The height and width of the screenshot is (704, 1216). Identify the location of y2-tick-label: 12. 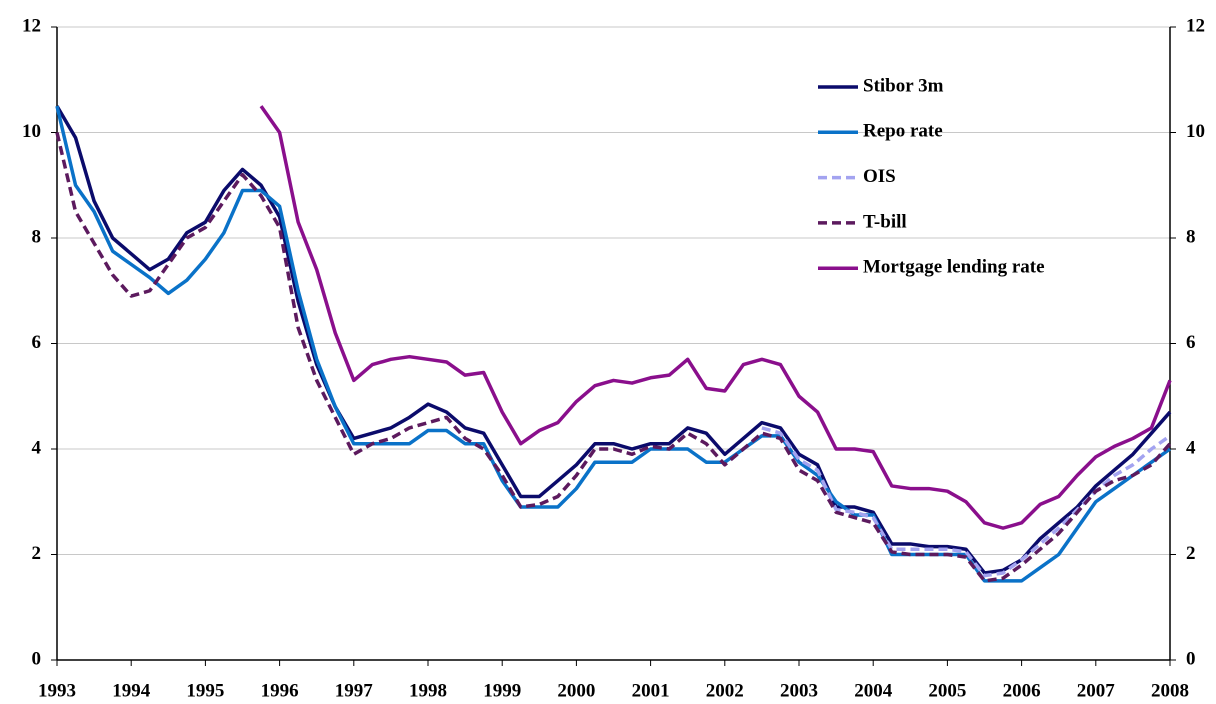
(1195, 25).